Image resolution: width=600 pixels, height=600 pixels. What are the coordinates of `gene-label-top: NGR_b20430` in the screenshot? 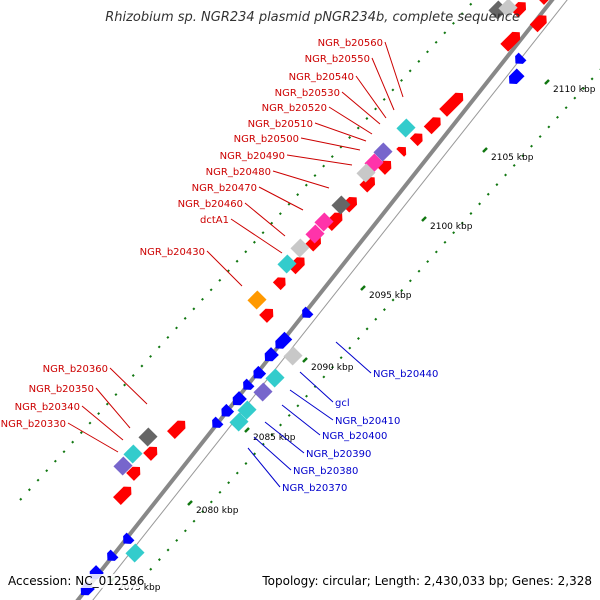 It's located at (172, 252).